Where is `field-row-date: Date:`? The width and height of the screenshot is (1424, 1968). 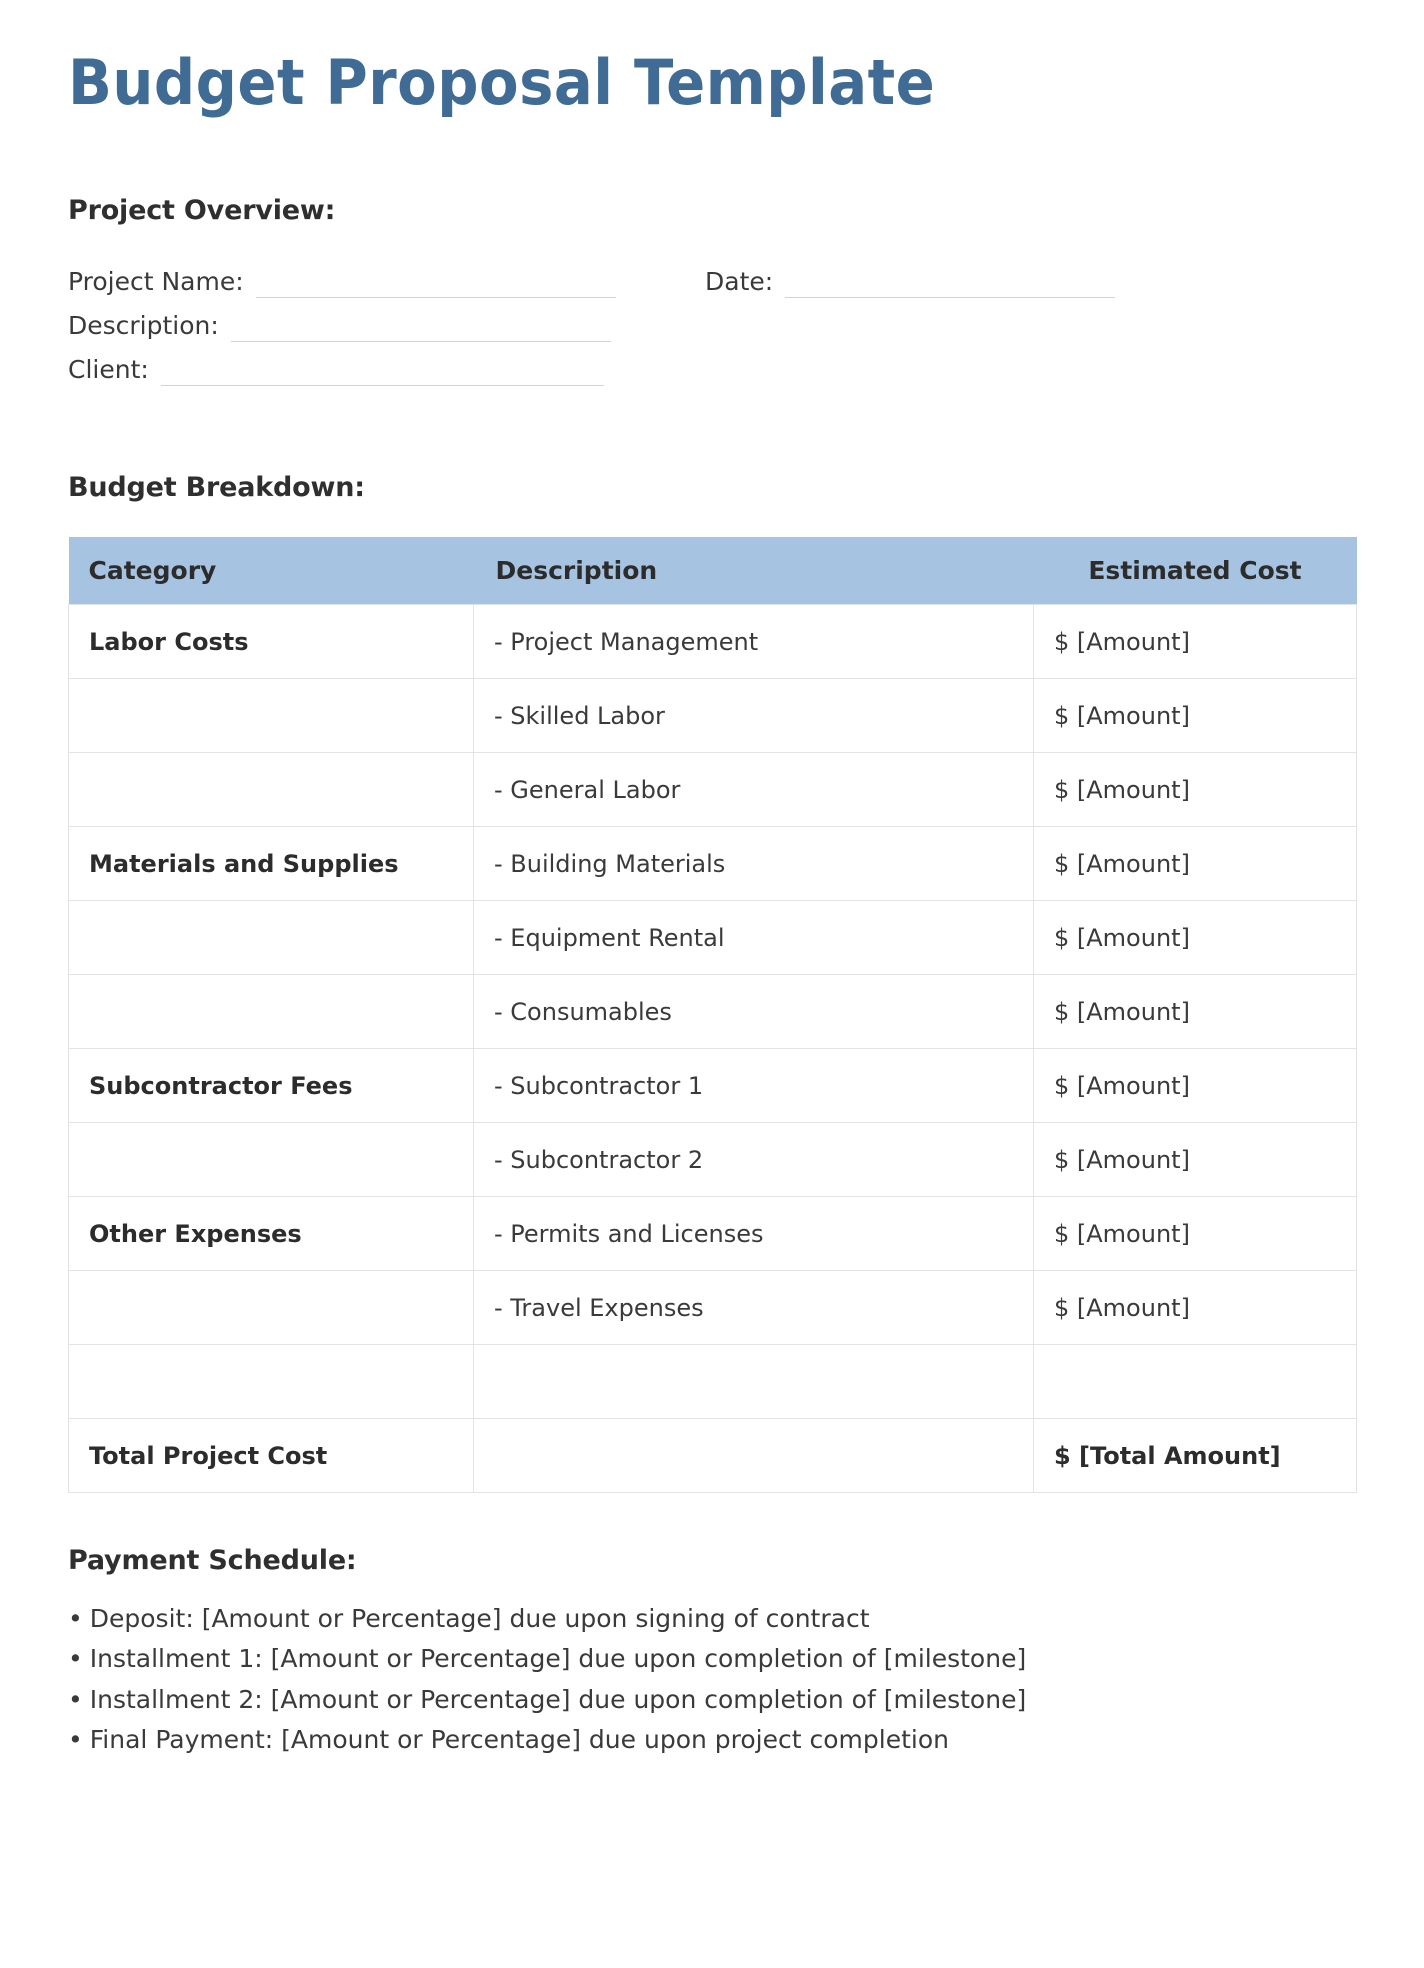 field-row-date: Date: is located at coordinates (910, 276).